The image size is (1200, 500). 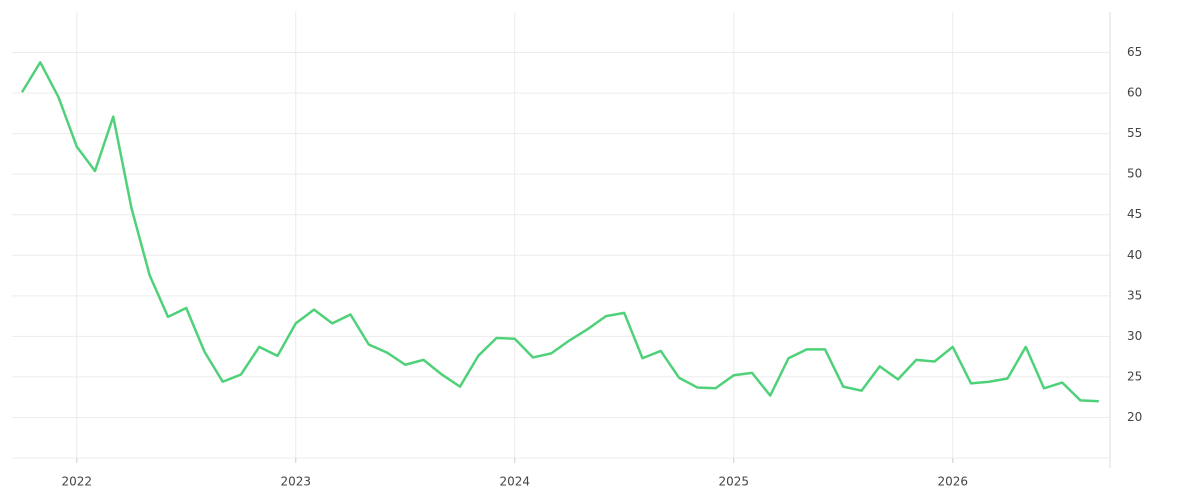 What do you see at coordinates (1134, 52) in the screenshot?
I see `y-tick-label: 65` at bounding box center [1134, 52].